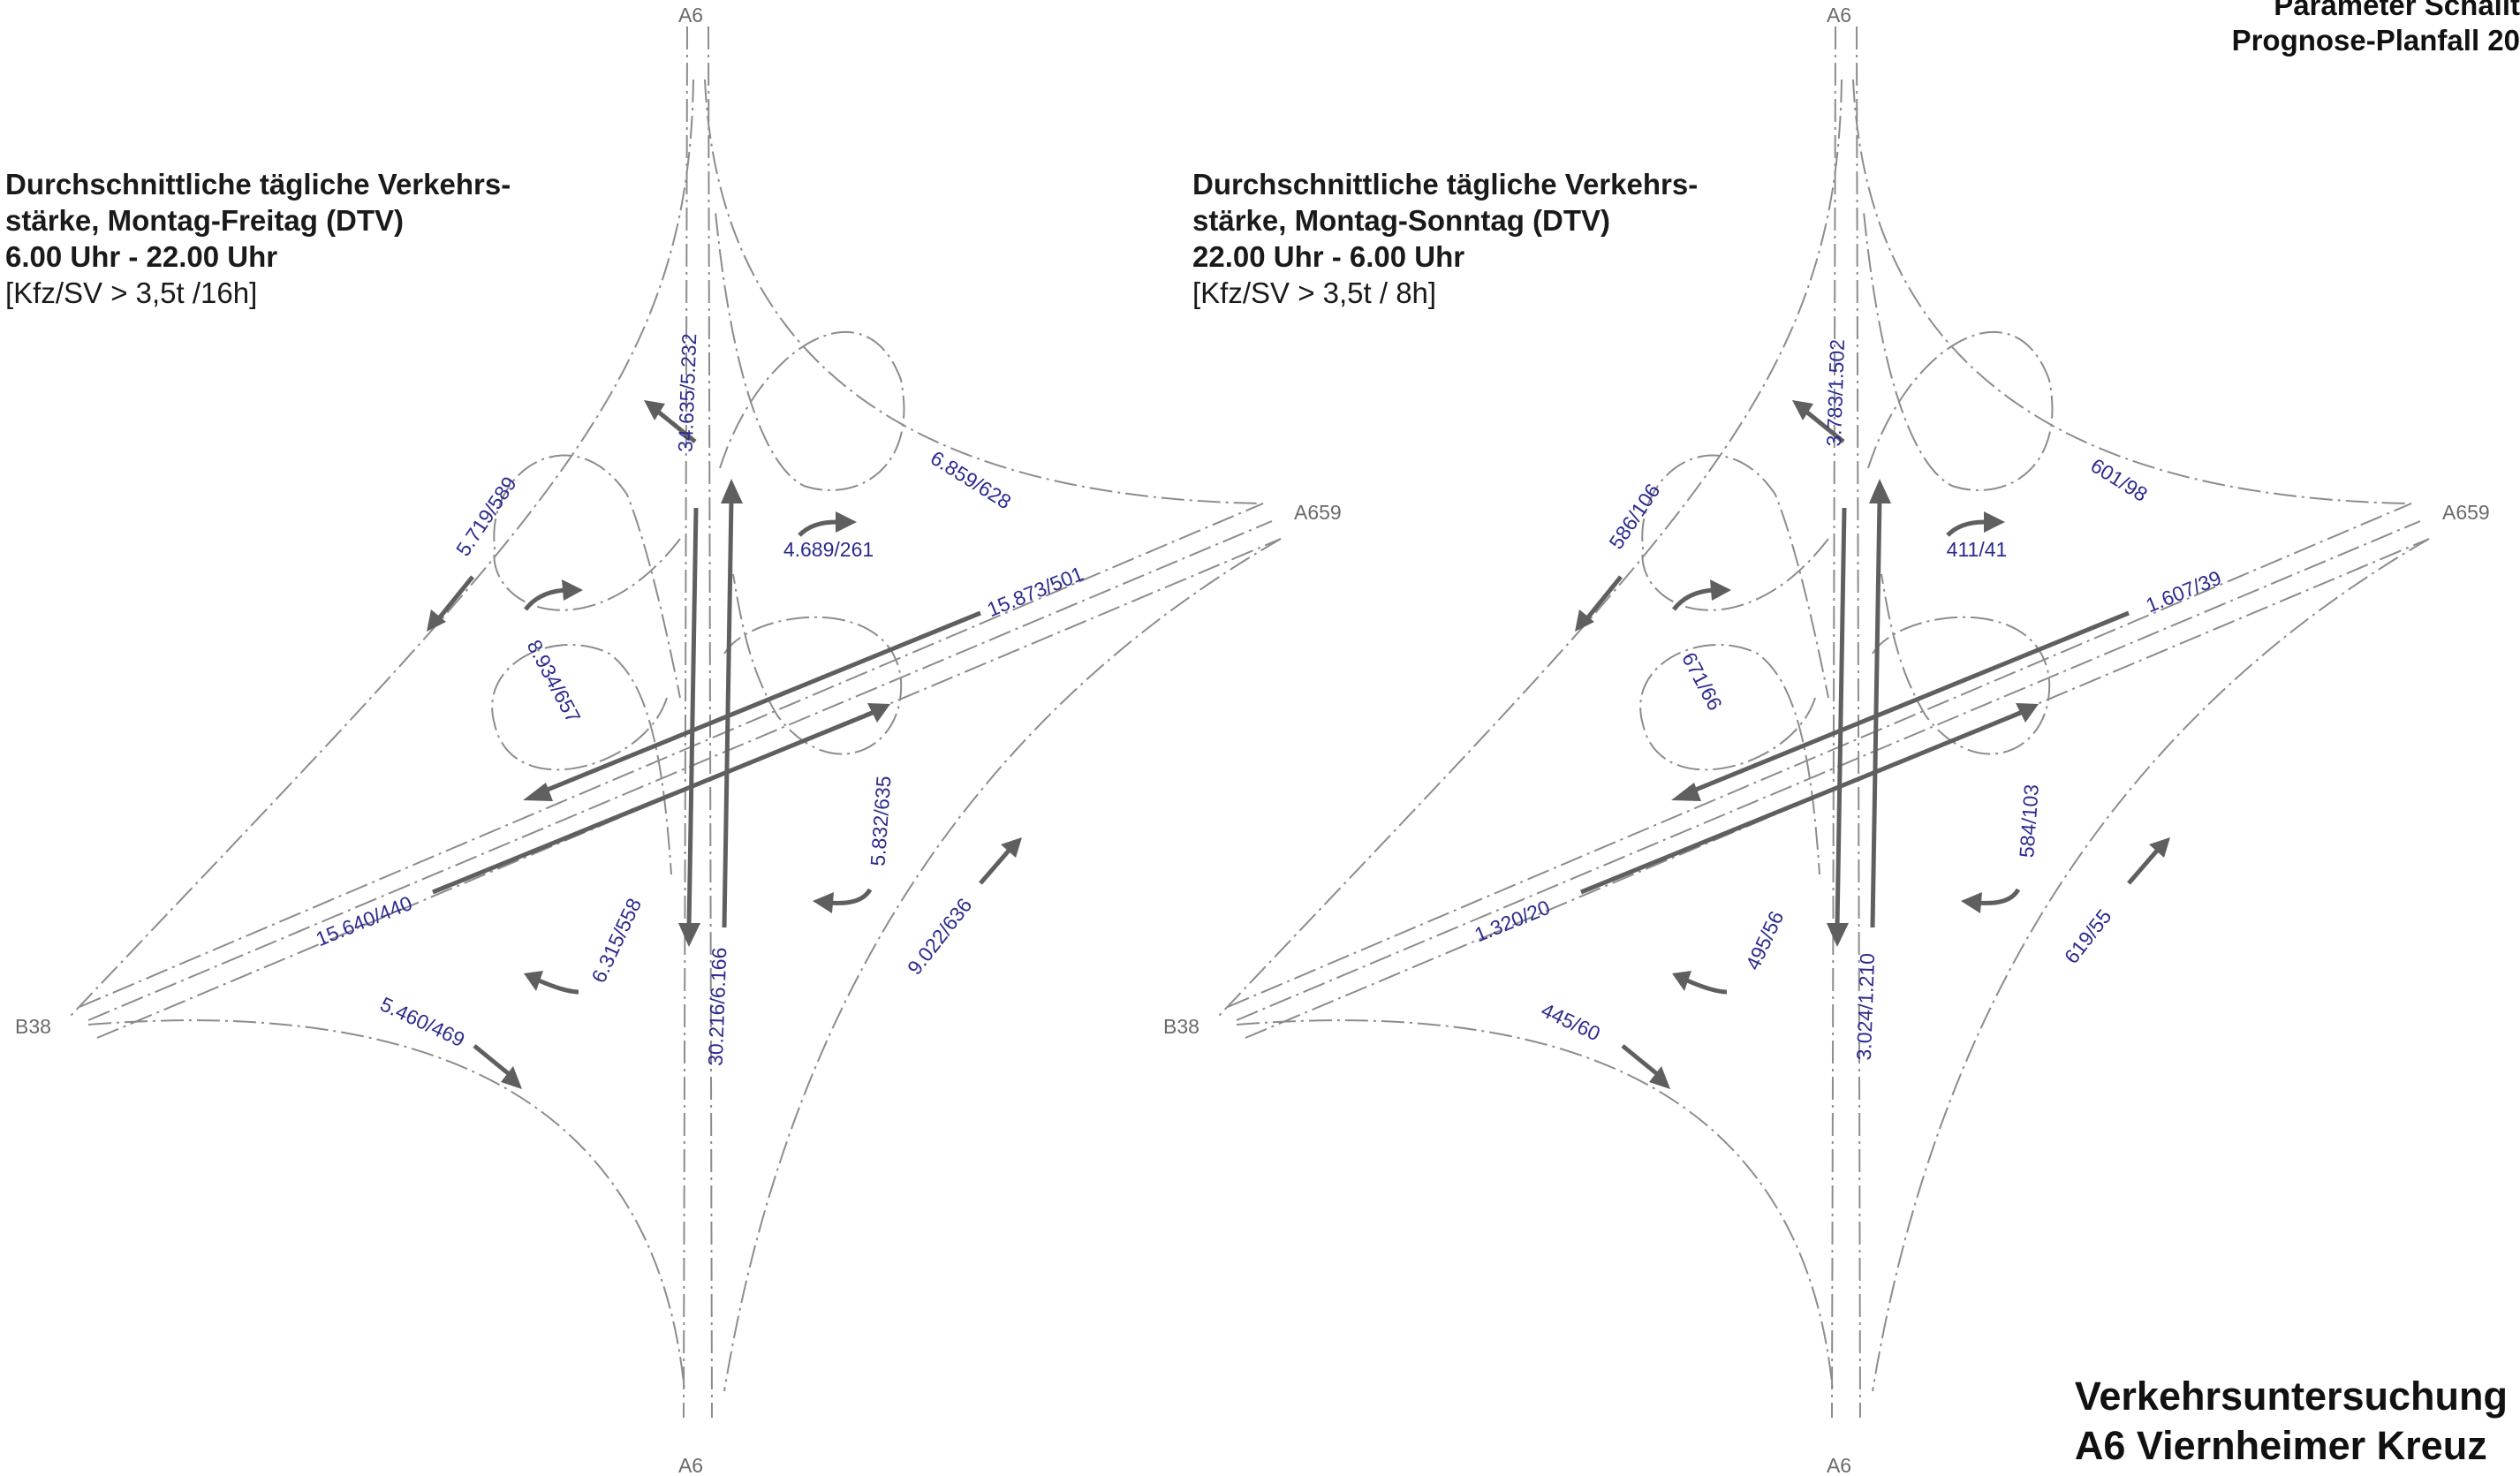 The height and width of the screenshot is (1476, 2520). Describe the element at coordinates (828, 549) in the screenshot. I see `flow-label-loop-ne: 4.689/261` at that location.